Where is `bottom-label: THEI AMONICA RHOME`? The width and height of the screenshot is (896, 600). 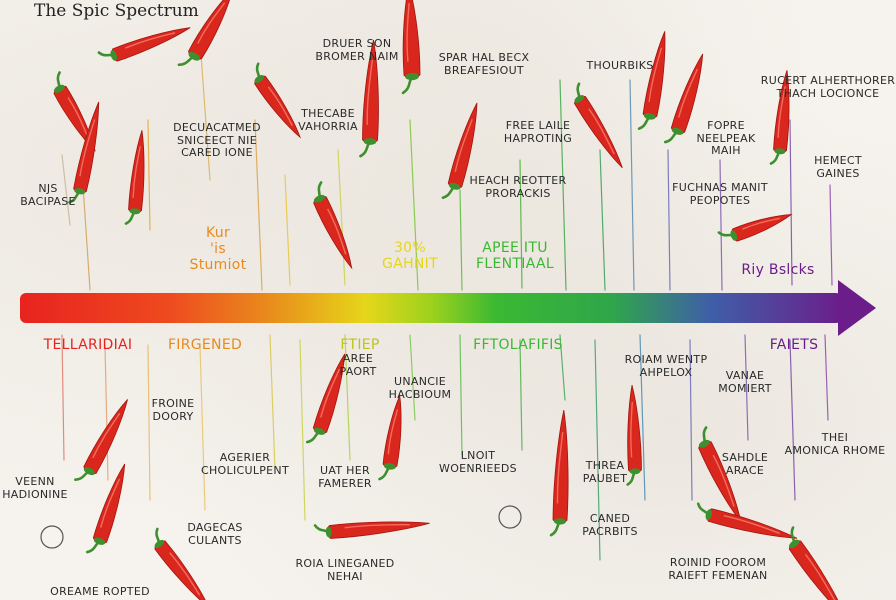 bottom-label: THEI AMONICA RHOME is located at coordinates (835, 444).